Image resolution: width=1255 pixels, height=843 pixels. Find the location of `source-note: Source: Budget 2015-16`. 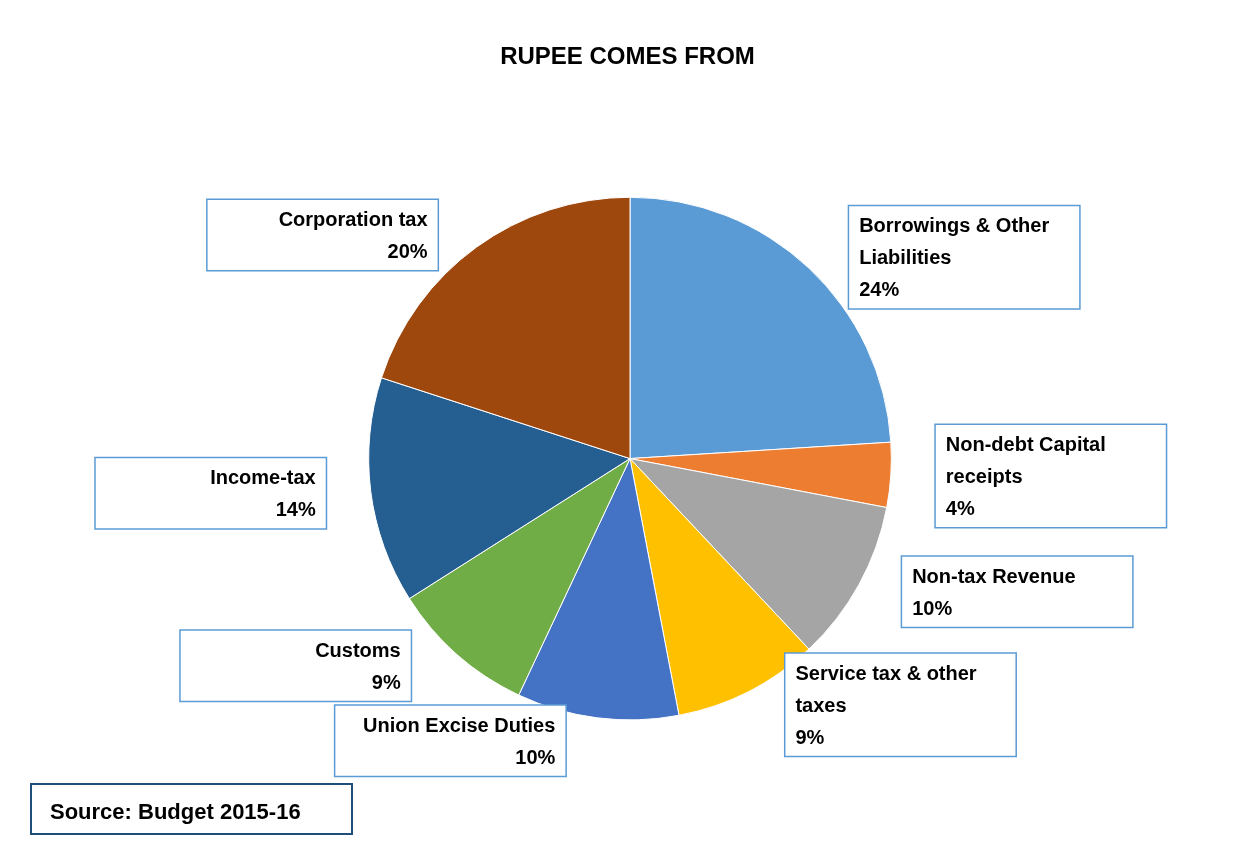

source-note: Source: Budget 2015-16 is located at coordinates (191, 809).